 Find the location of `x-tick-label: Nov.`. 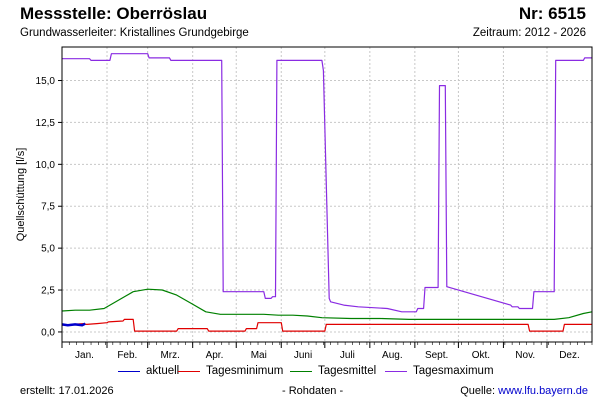

x-tick-label: Nov. is located at coordinates (525, 355).